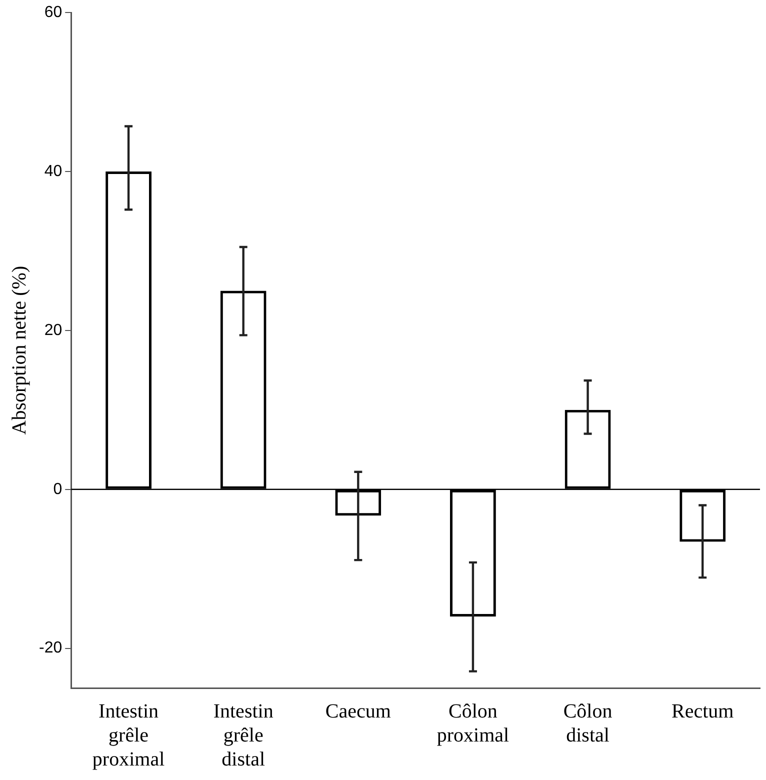 The height and width of the screenshot is (780, 766). What do you see at coordinates (57, 489) in the screenshot?
I see `y-tick-label: 0` at bounding box center [57, 489].